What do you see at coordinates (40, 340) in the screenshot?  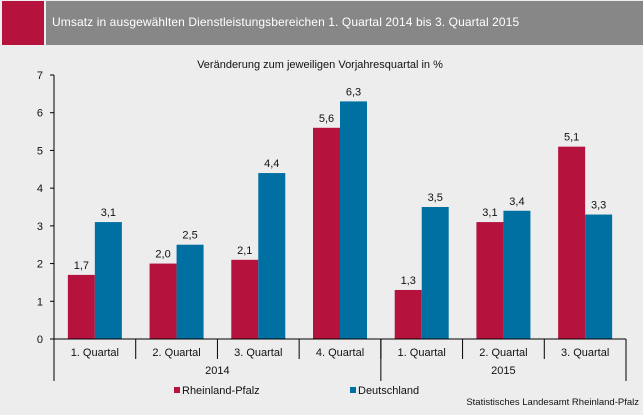 I see `y-tick-label: 0` at bounding box center [40, 340].